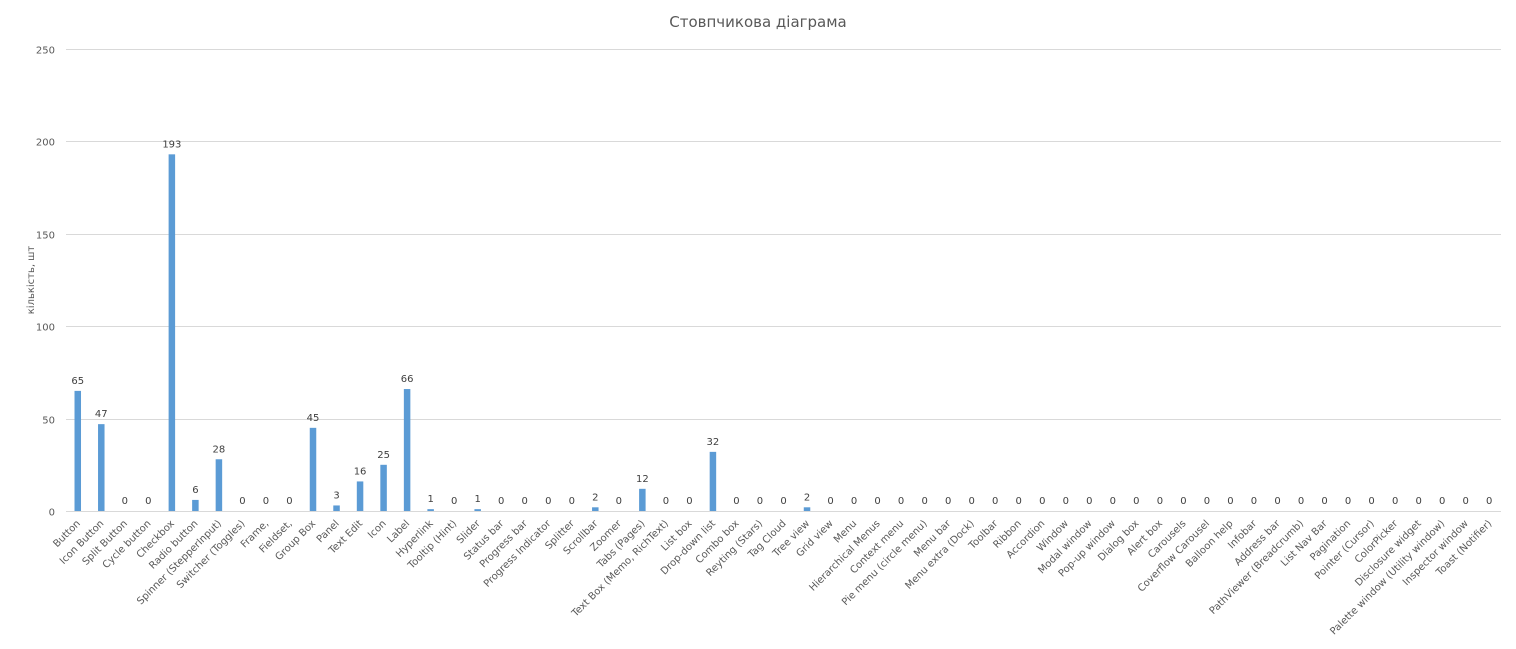 The width and height of the screenshot is (1516, 649). Describe the element at coordinates (313, 418) in the screenshot. I see `data-label: 45` at that location.